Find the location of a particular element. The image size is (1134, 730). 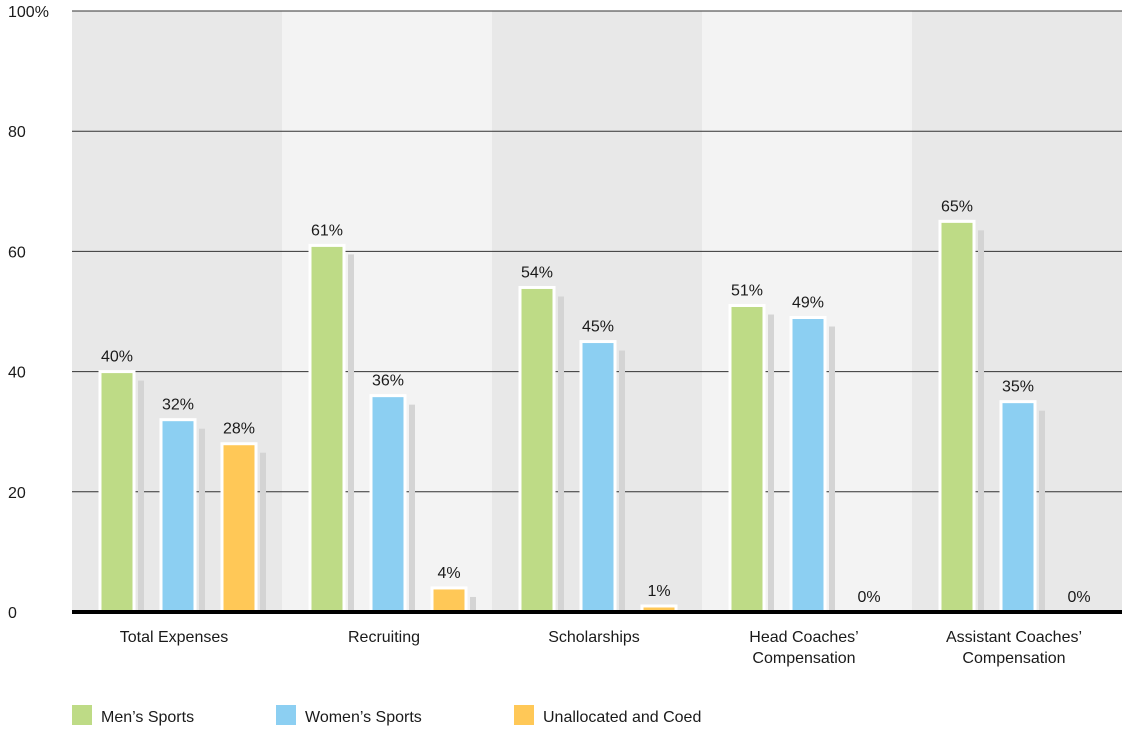

y-tick-label: 100% is located at coordinates (28, 12).